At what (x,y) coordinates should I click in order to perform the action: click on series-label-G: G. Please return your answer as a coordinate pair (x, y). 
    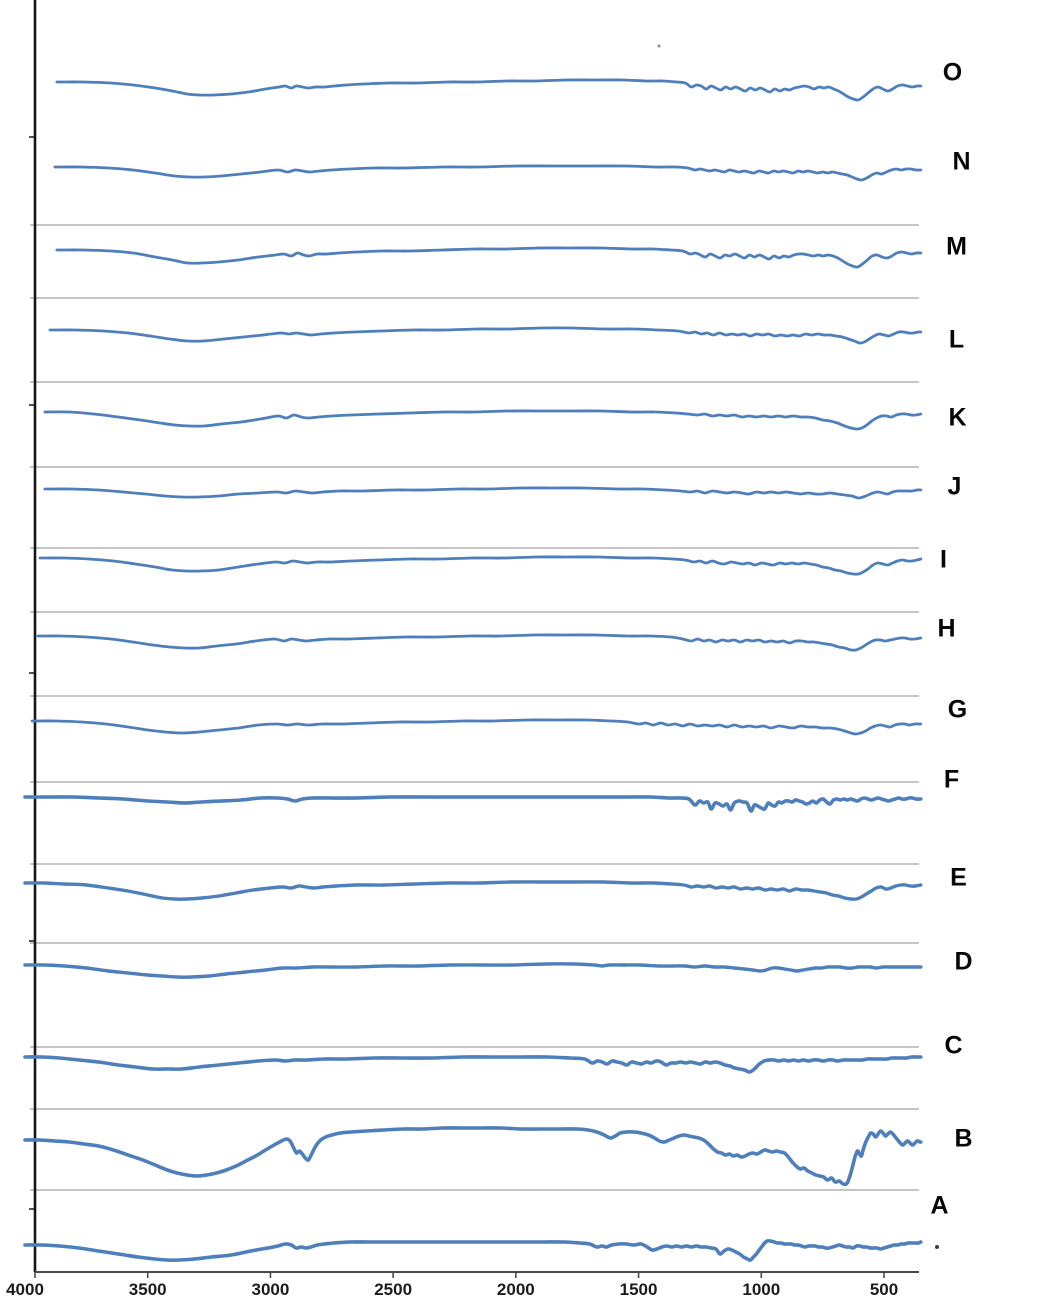
    Looking at the image, I should click on (958, 709).